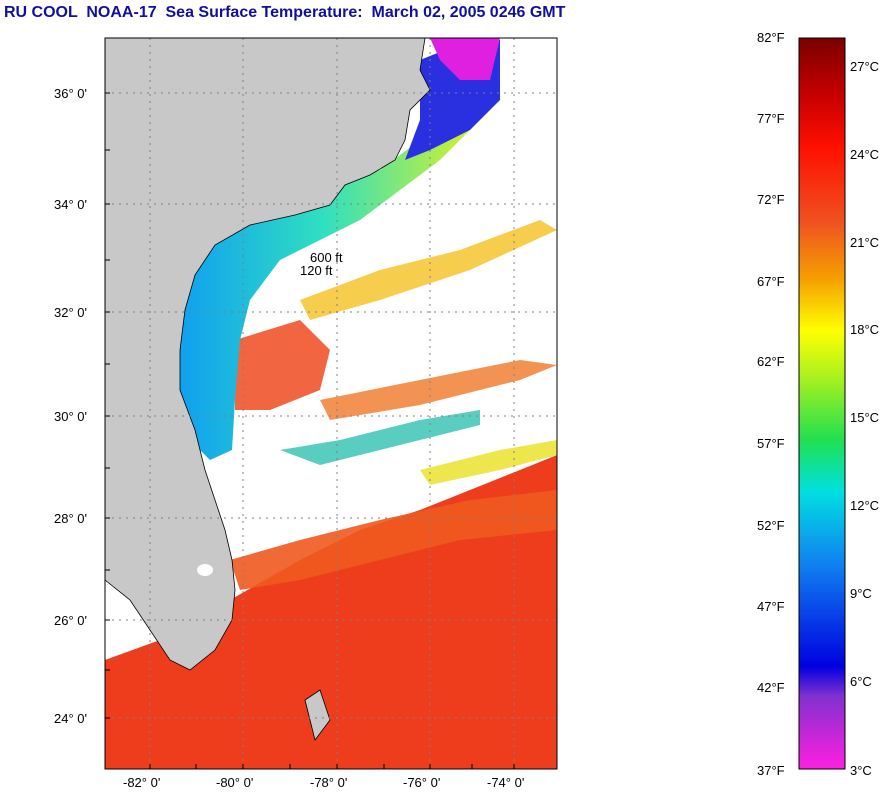  Describe the element at coordinates (70, 93) in the screenshot. I see `lat-label: 36° 0'` at that location.